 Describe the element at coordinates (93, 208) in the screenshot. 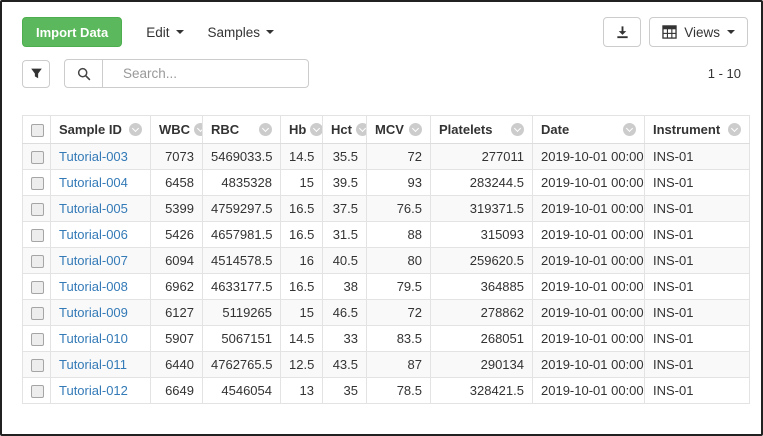

I see `sample-id-link: Tutorial-005` at that location.